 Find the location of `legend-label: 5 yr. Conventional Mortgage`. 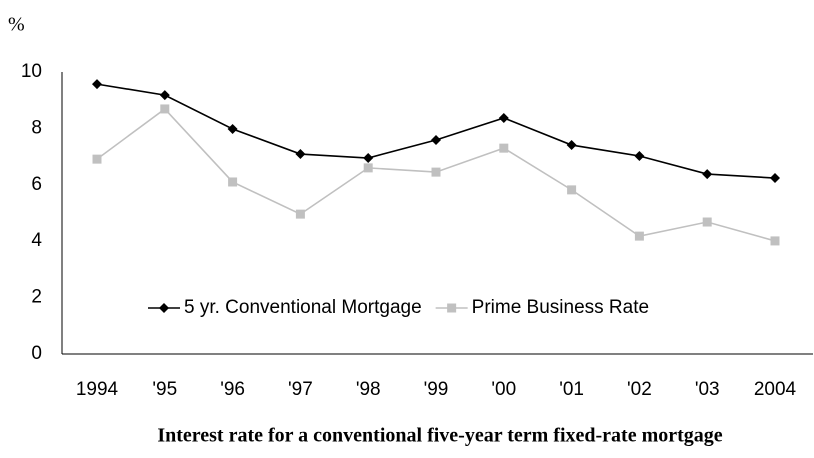

legend-label: 5 yr. Conventional Mortgage is located at coordinates (303, 307).